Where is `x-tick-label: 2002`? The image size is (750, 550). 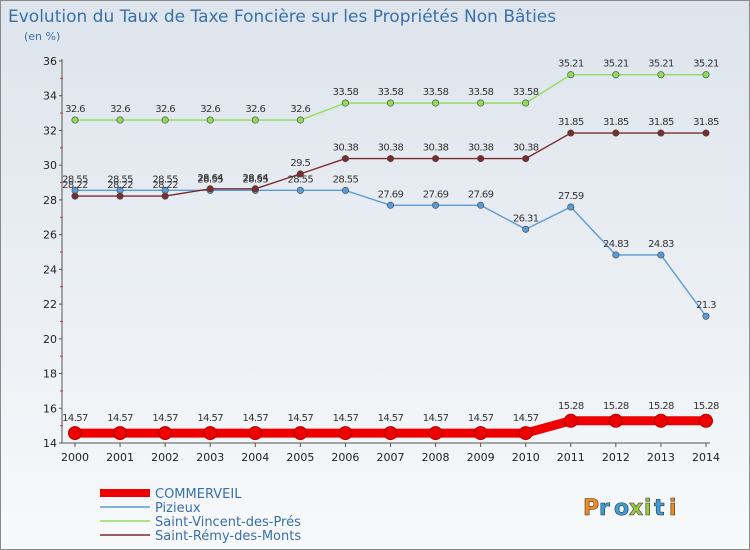 x-tick-label: 2002 is located at coordinates (165, 457).